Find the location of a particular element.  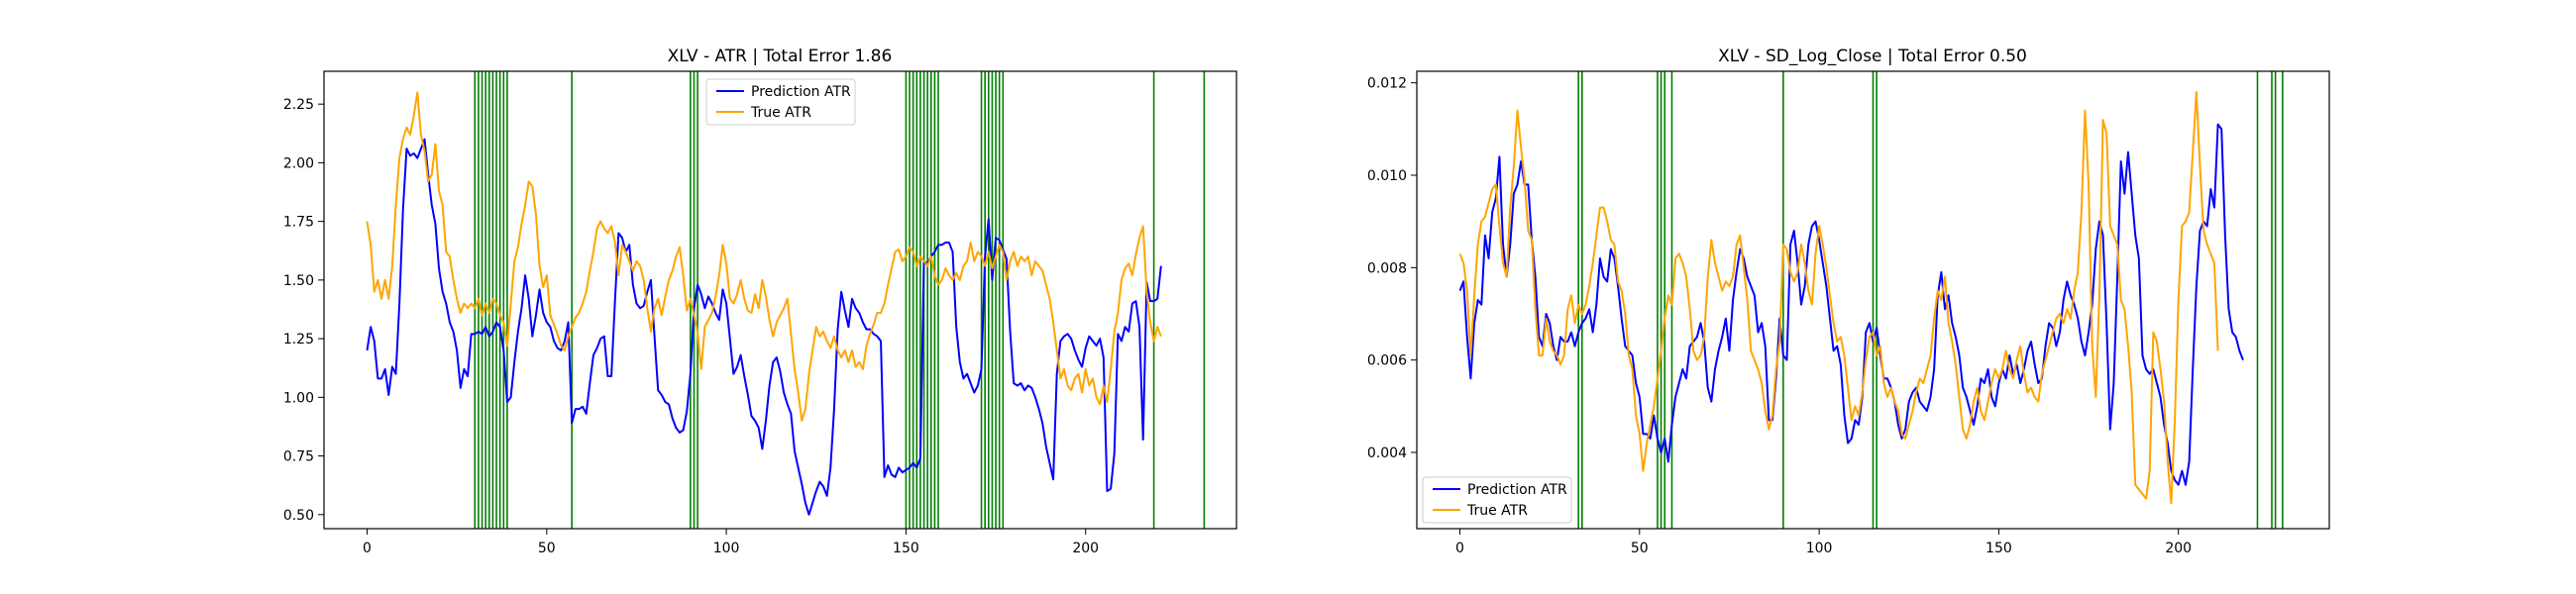

y-tick-label: 0.50 is located at coordinates (298, 516).